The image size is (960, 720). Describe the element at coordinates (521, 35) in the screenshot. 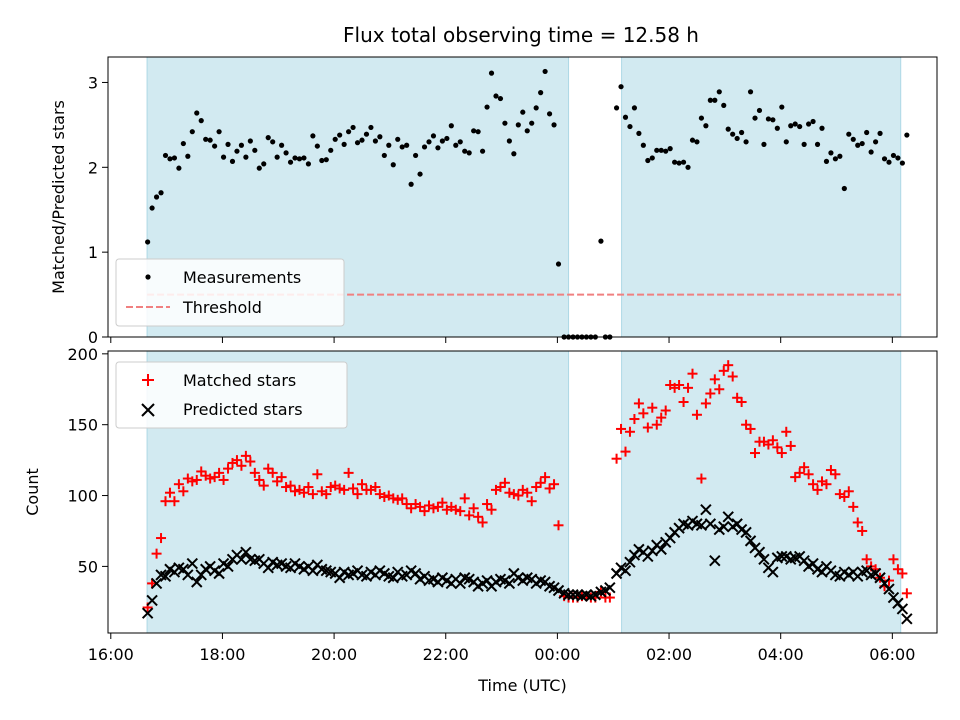

I see `chart-title: Flux total observing time = 12.58 h` at that location.